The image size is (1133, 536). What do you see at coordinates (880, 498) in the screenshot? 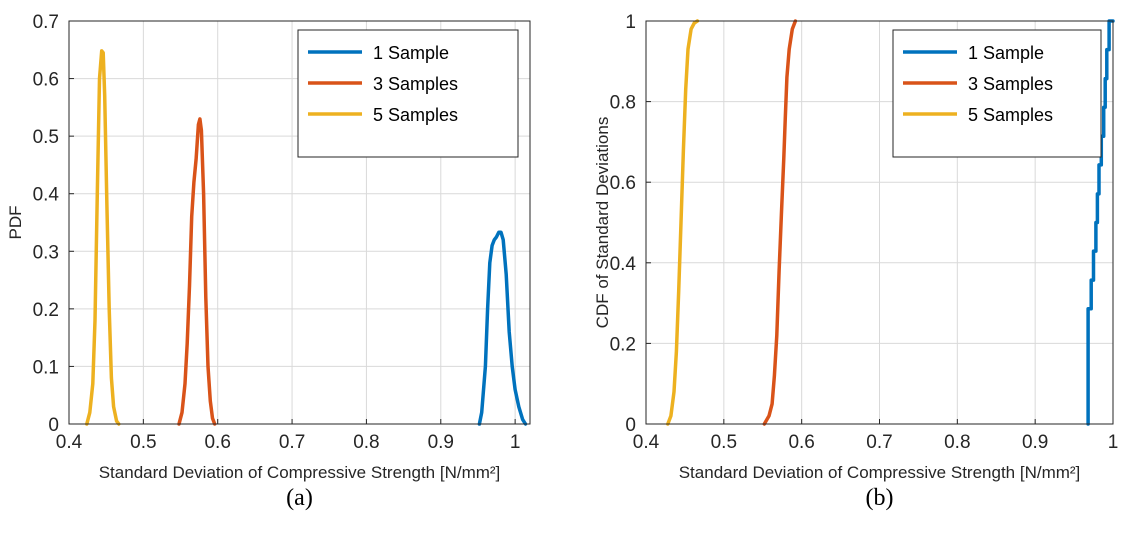
I see `panel-caption: (b)` at bounding box center [880, 498].